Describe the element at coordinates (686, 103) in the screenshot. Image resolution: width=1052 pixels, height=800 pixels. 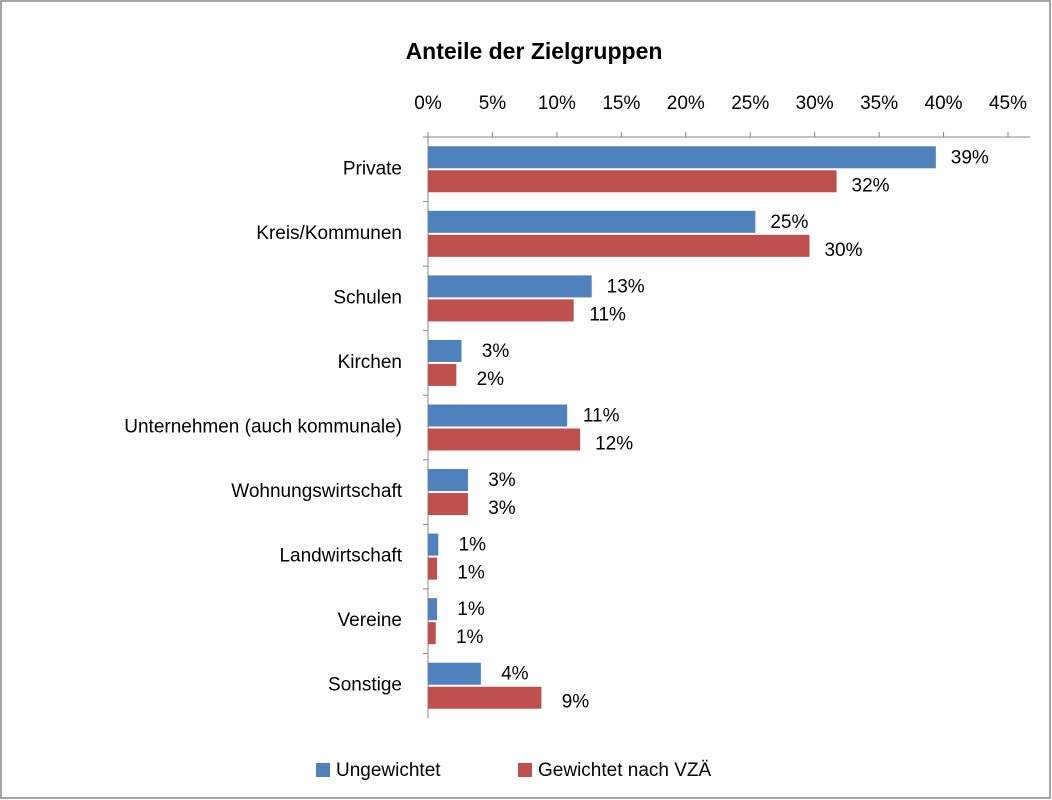
I see `x-tick-label: 20%` at that location.